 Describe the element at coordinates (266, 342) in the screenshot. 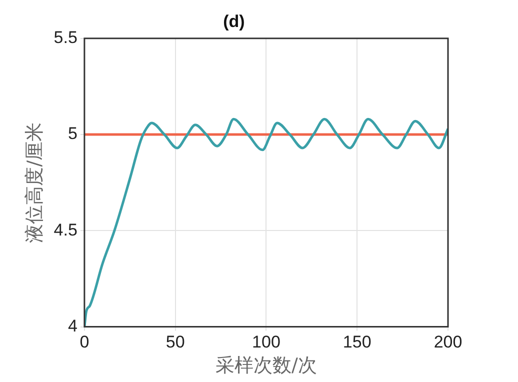

I see `x-tick-label: 100` at that location.